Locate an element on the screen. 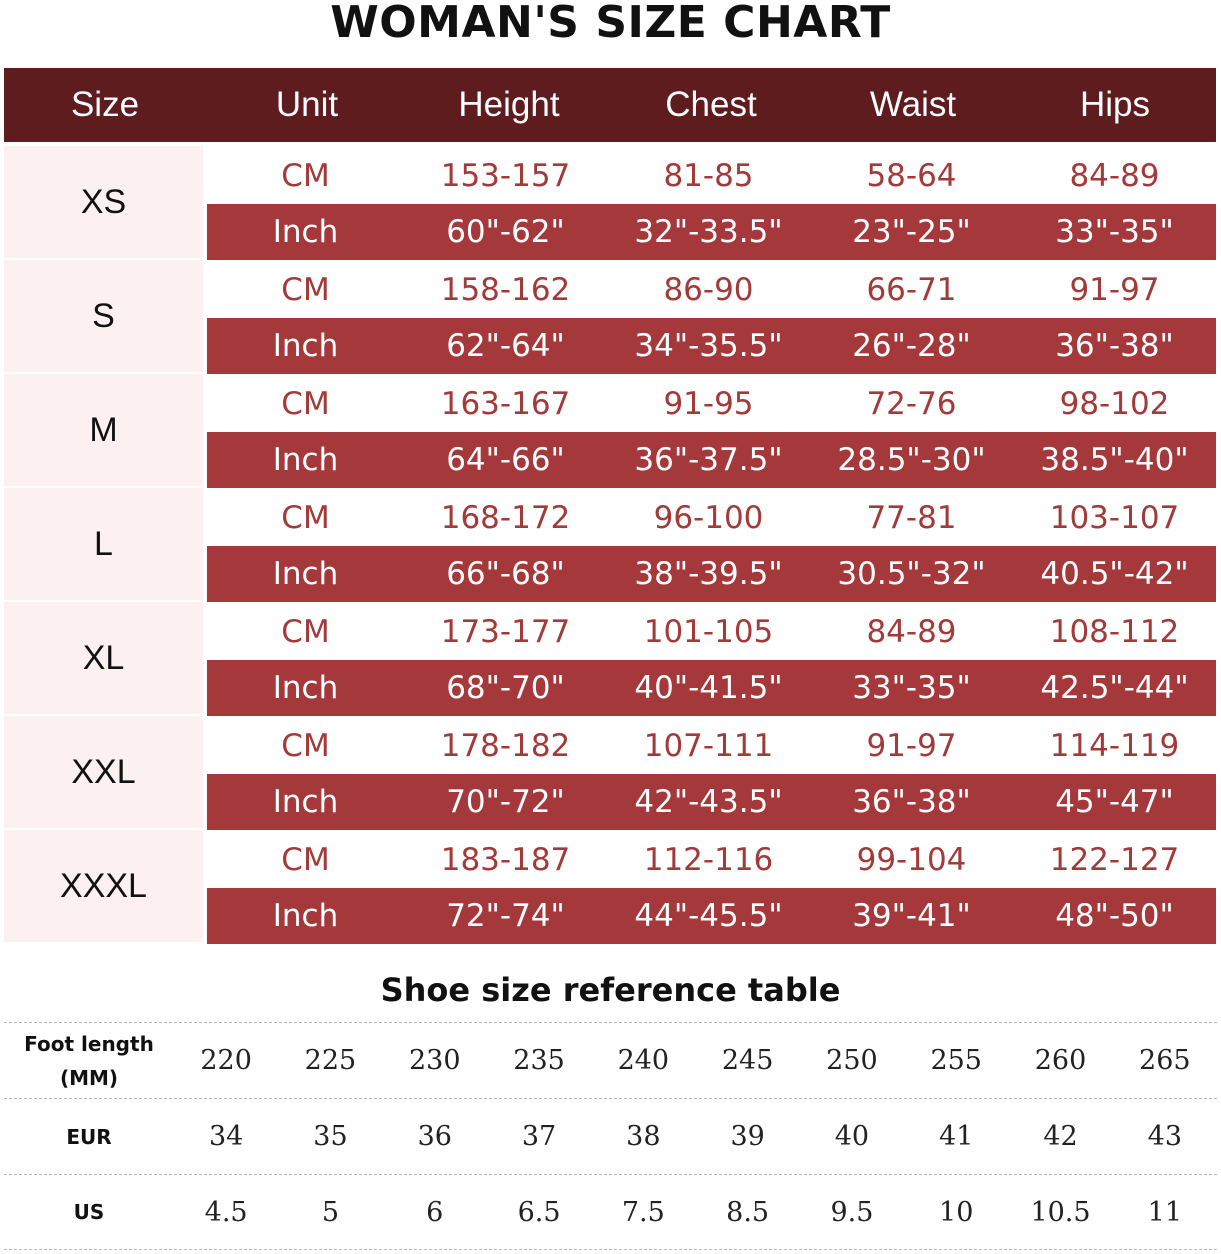 The width and height of the screenshot is (1221, 1254). value-cell: 107-111 is located at coordinates (708, 746).